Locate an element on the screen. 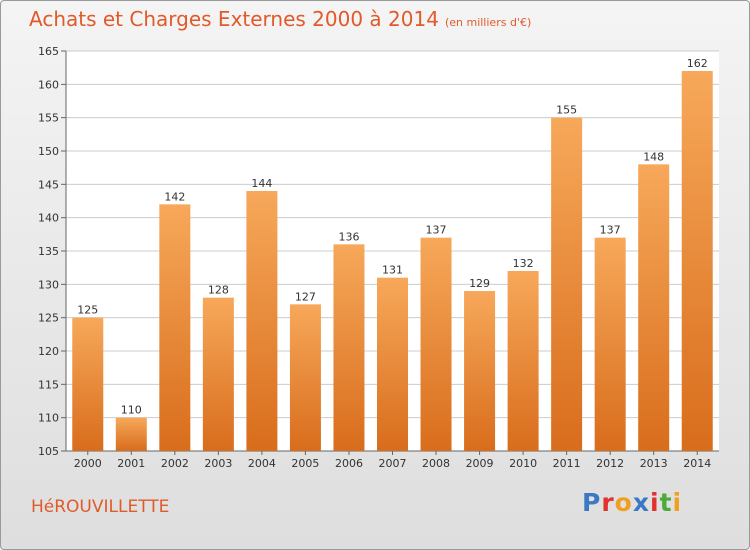 Image resolution: width=750 pixels, height=550 pixels. y-tick-label: 155 is located at coordinates (48, 118).